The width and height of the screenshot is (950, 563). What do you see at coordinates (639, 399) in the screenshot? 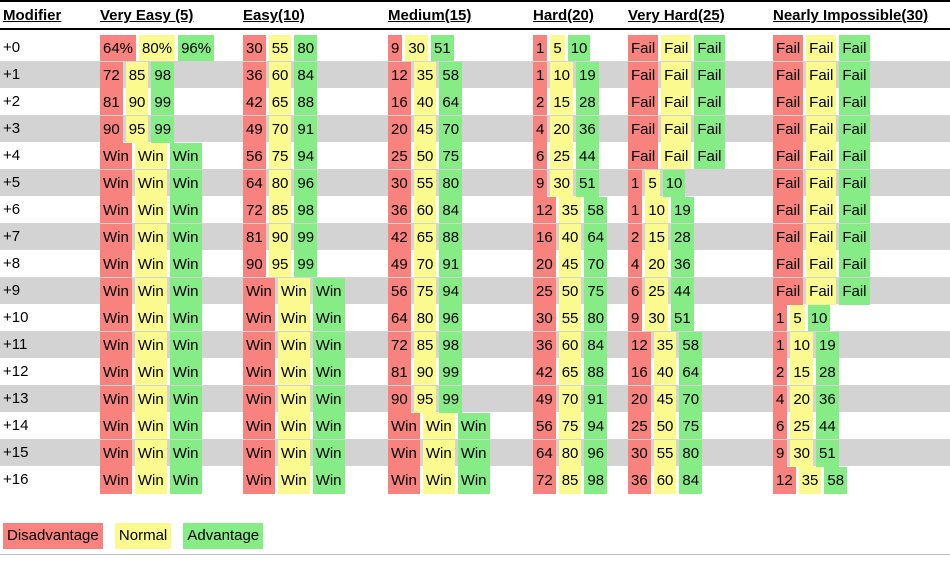
I see `probability-value-disadvantage: 20` at bounding box center [639, 399].